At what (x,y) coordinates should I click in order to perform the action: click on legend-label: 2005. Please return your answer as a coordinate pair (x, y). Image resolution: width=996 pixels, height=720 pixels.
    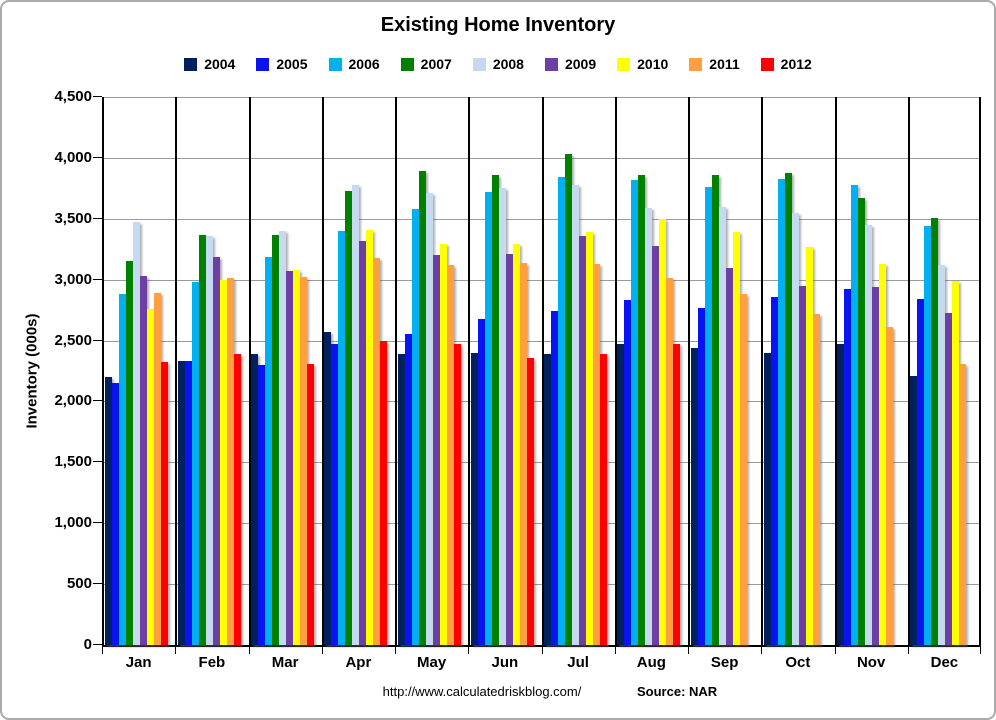
    Looking at the image, I should click on (292, 64).